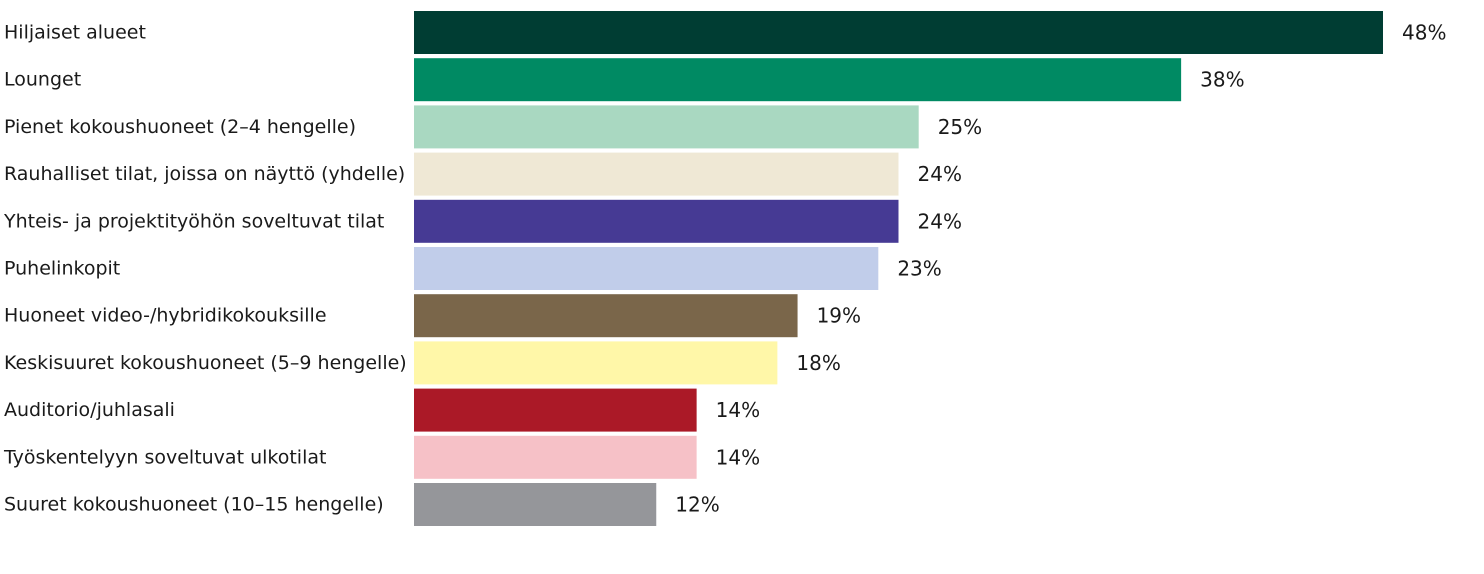 The image size is (1484, 574). Describe the element at coordinates (919, 269) in the screenshot. I see `value-label: 23%` at that location.